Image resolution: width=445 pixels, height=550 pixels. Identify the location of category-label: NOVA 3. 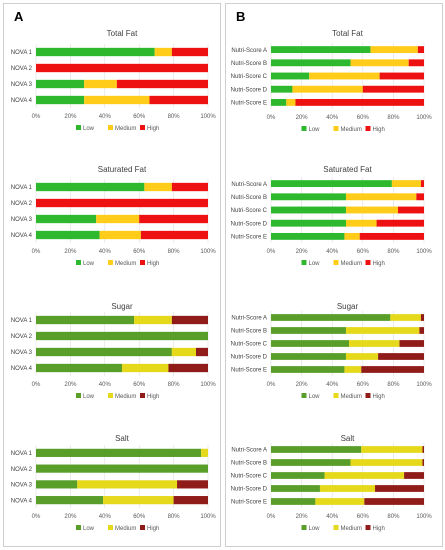
(22, 353).